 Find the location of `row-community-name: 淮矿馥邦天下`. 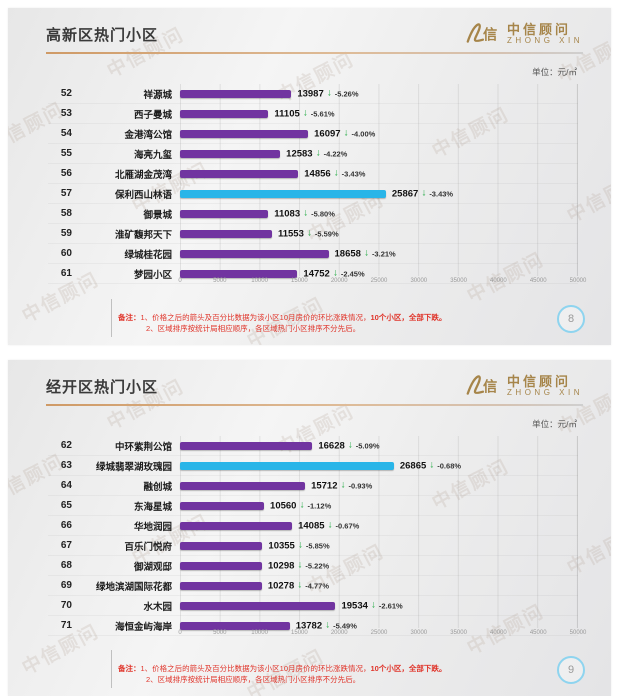

row-community-name: 淮矿馥邦天下 is located at coordinates (143, 235).